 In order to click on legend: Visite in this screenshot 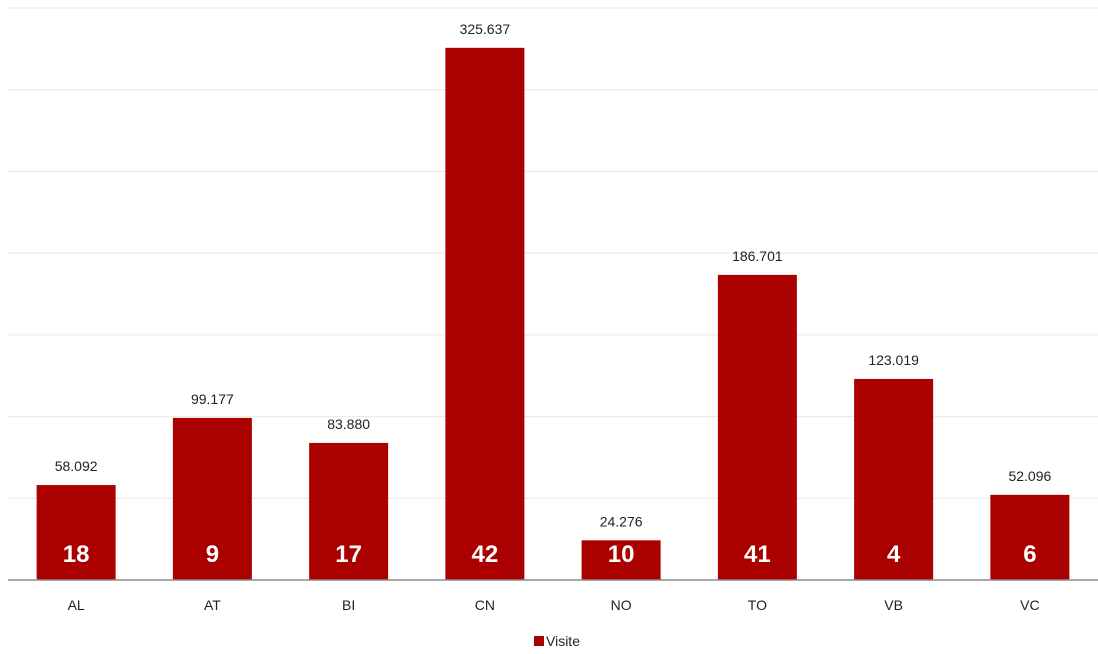, I will do `click(557, 641)`.